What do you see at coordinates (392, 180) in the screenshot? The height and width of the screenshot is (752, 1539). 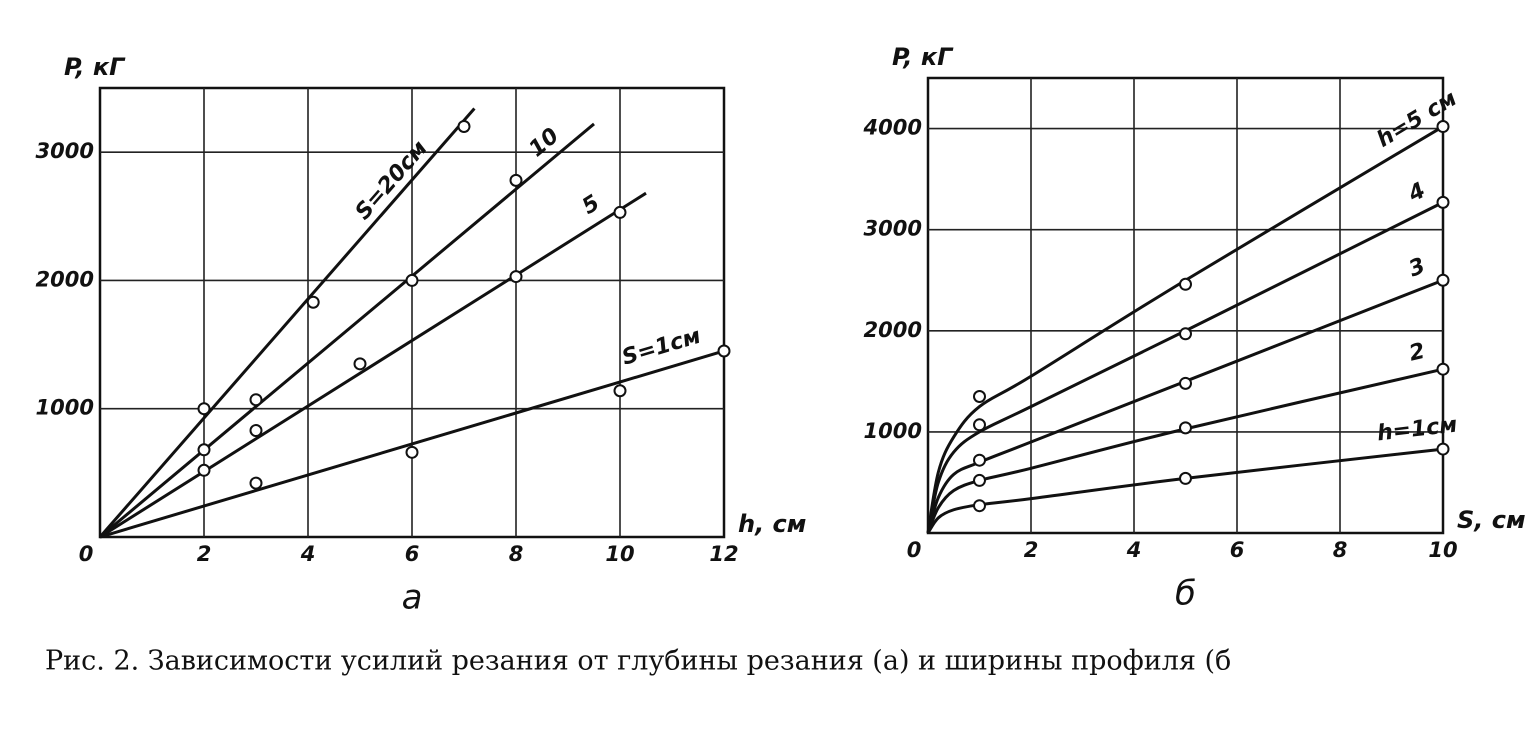 I see `series-label: S=20см` at bounding box center [392, 180].